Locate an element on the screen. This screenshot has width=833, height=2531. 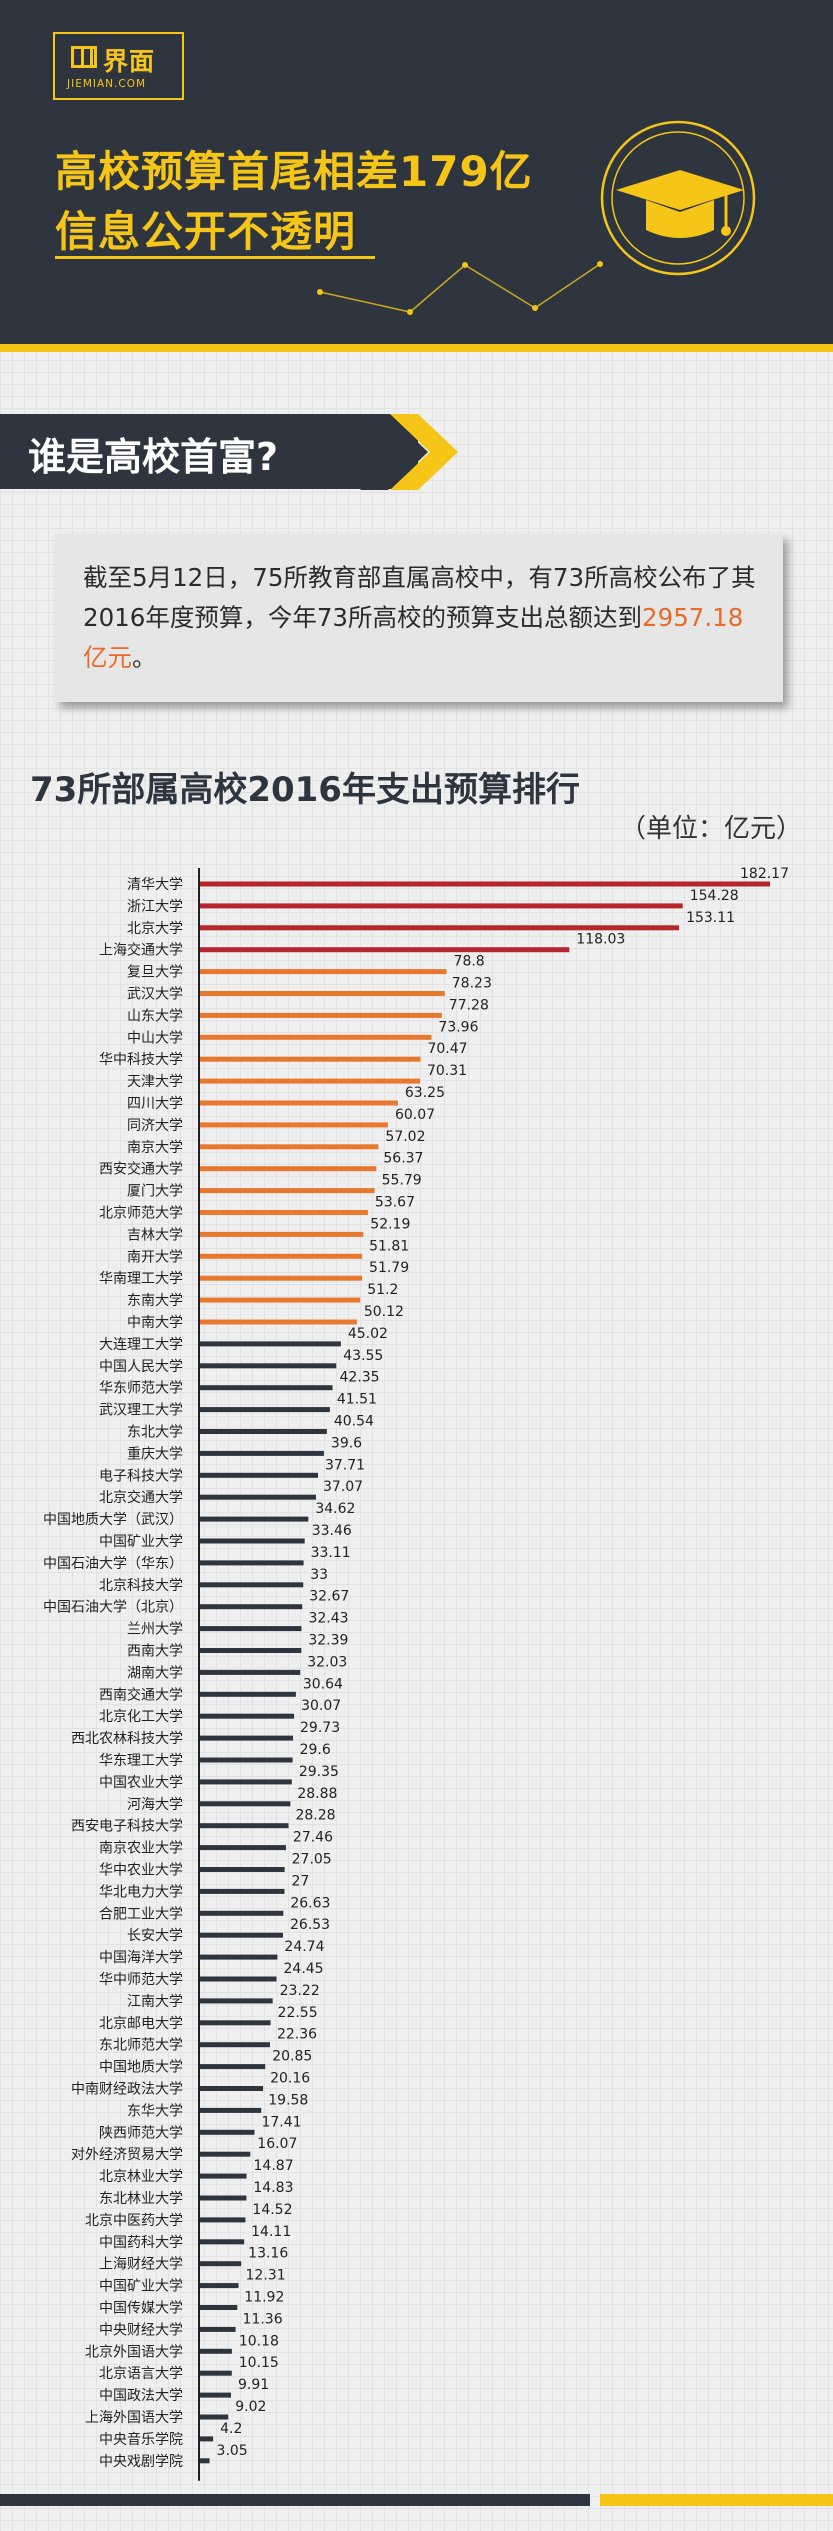
category-label: 南京大学 is located at coordinates (155, 1148).